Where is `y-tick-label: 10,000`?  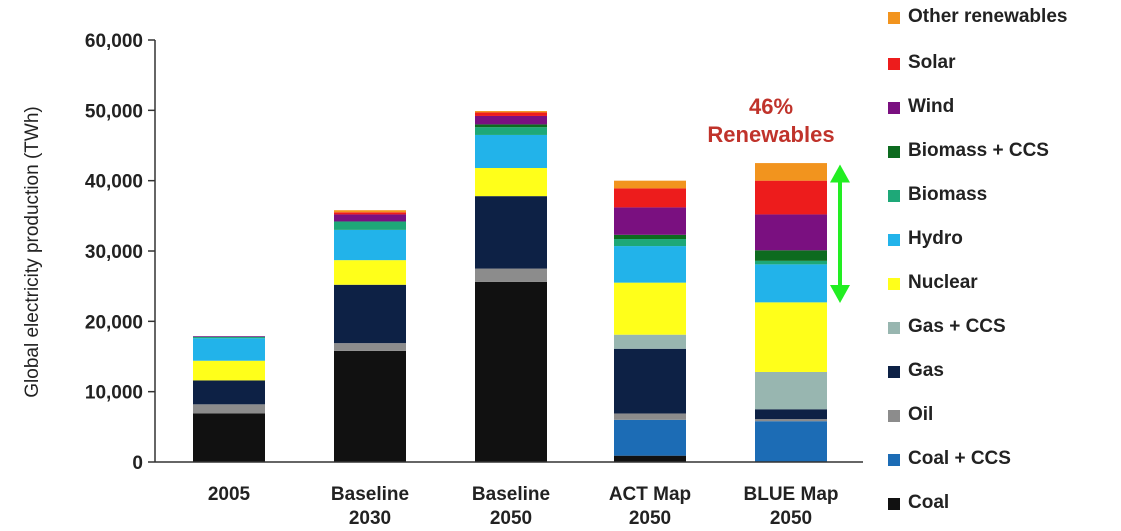 y-tick-label: 10,000 is located at coordinates (114, 393).